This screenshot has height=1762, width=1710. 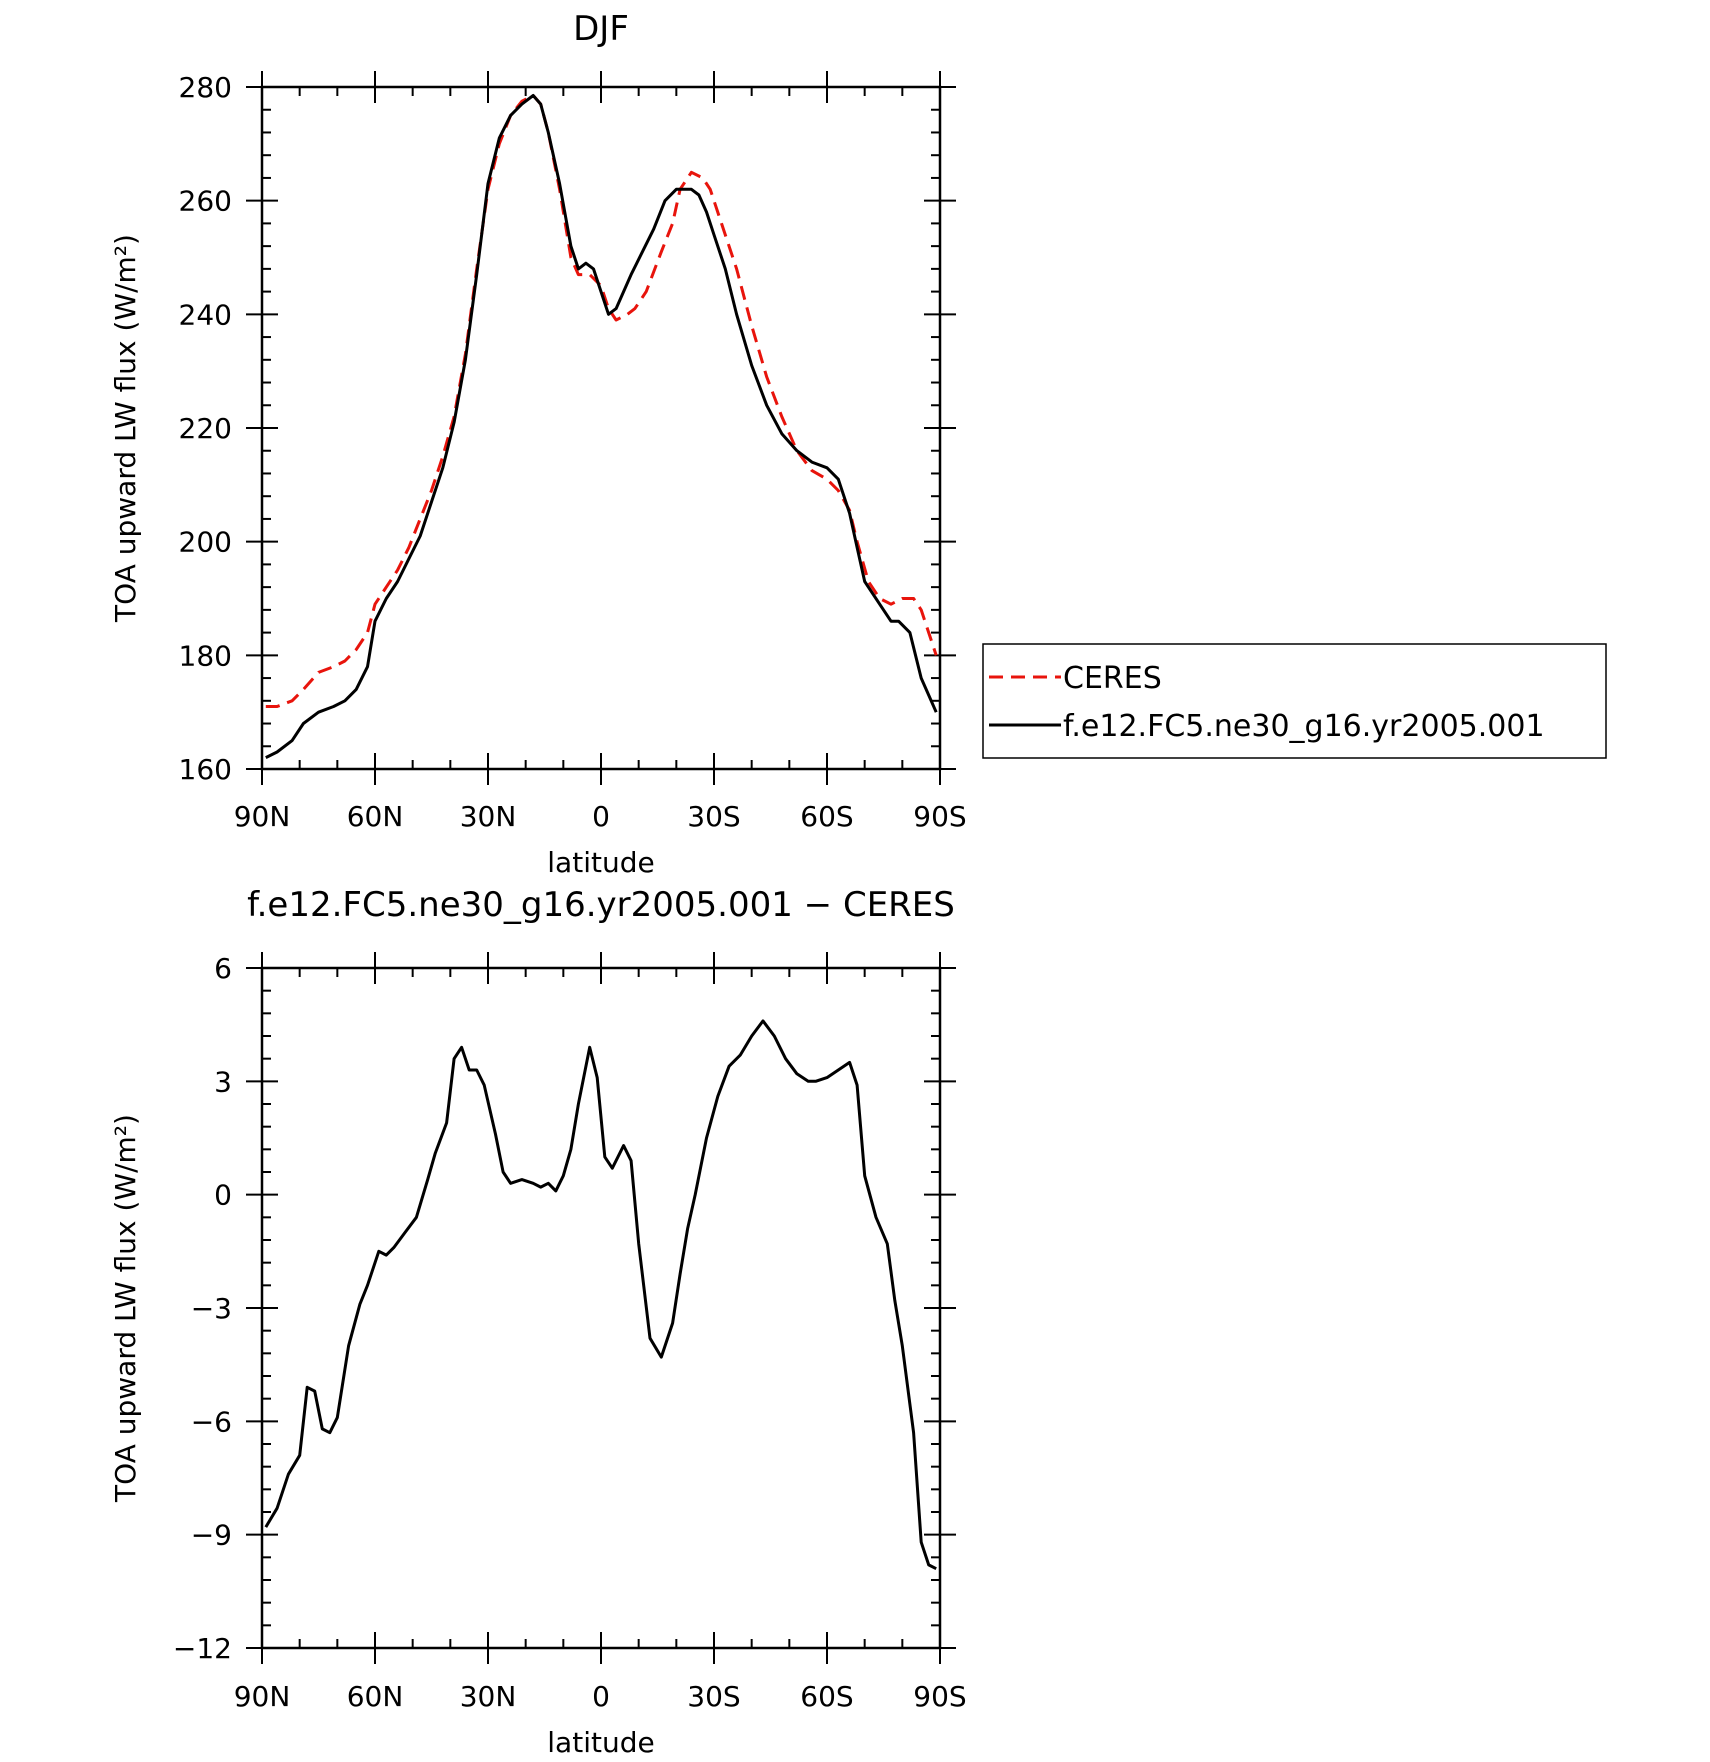 I want to click on y-tick-label: 6, so click(x=223, y=968).